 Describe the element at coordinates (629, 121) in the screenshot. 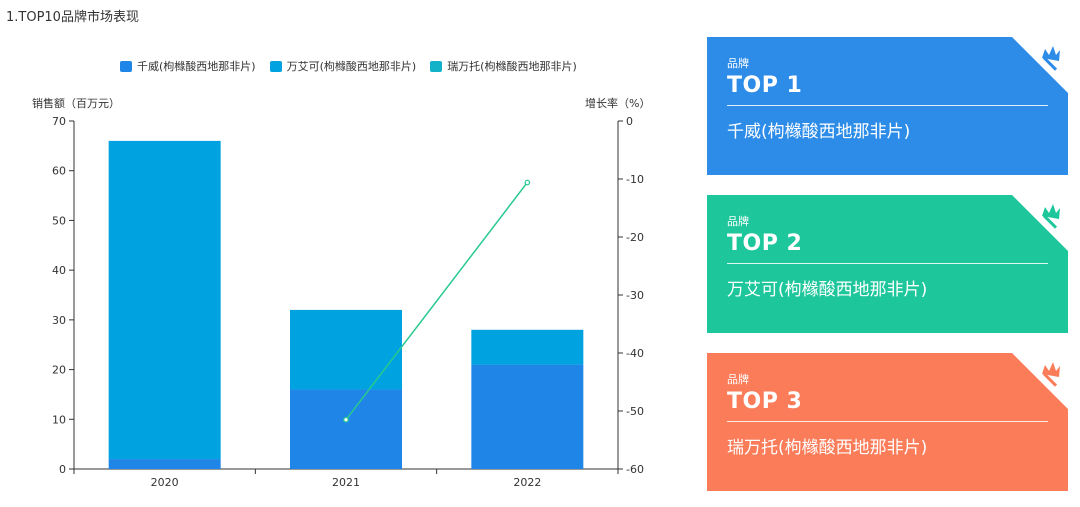

I see `y-tick-label-right: 0` at that location.